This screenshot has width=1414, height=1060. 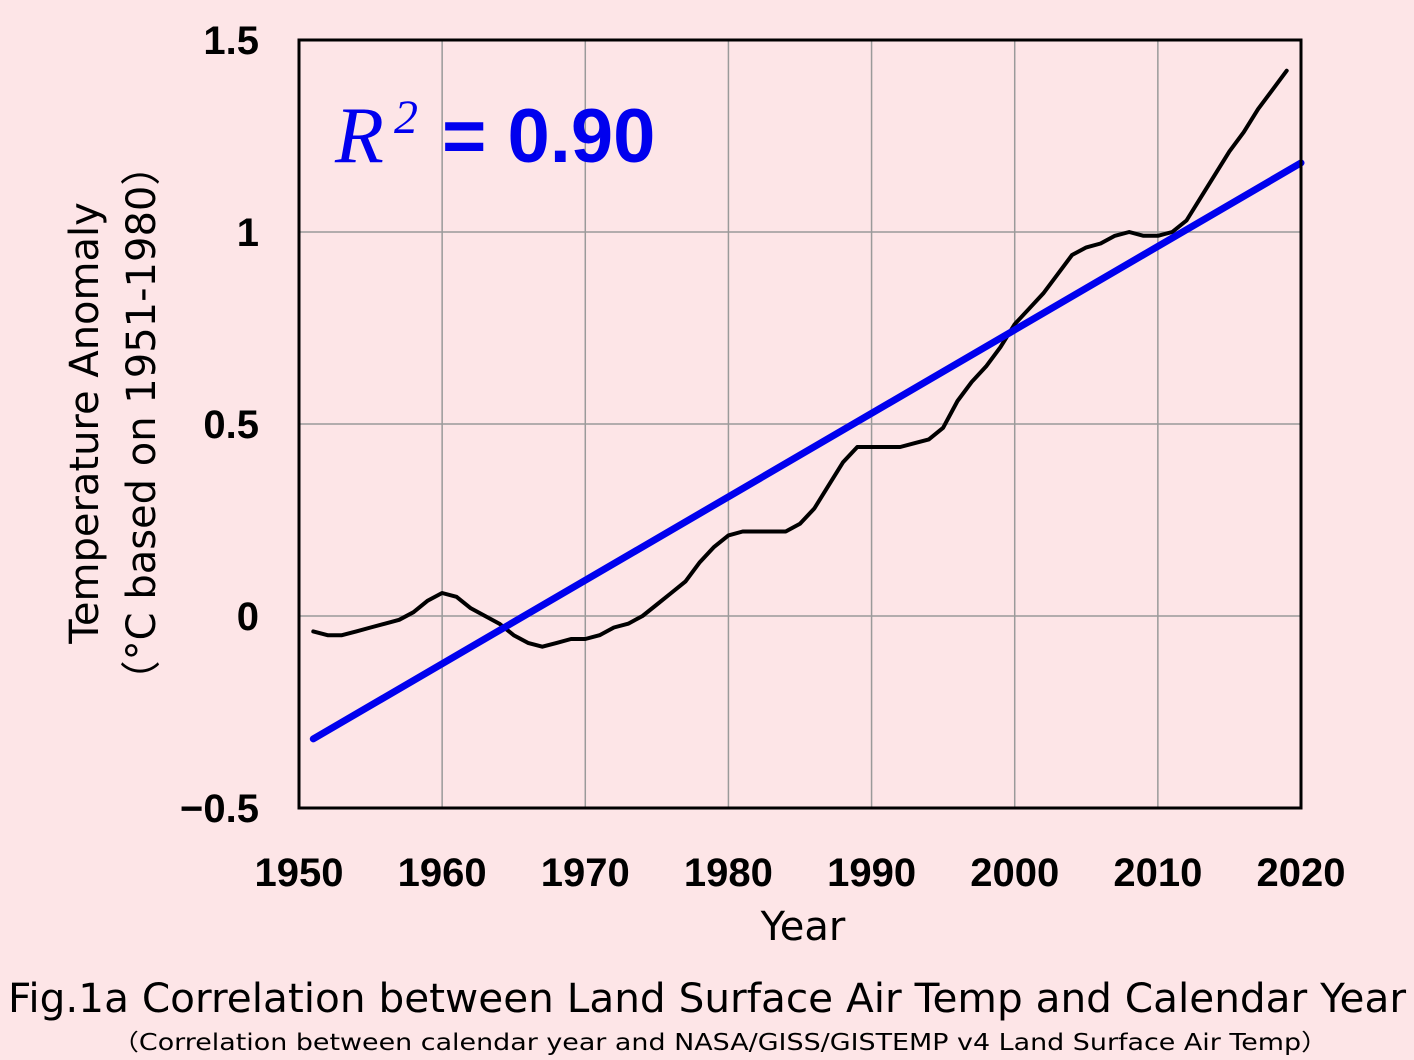 What do you see at coordinates (800, 873) in the screenshot?
I see `x-tick-labels: 1950 1960 1970 1980 1990 2000 2010 2020` at bounding box center [800, 873].